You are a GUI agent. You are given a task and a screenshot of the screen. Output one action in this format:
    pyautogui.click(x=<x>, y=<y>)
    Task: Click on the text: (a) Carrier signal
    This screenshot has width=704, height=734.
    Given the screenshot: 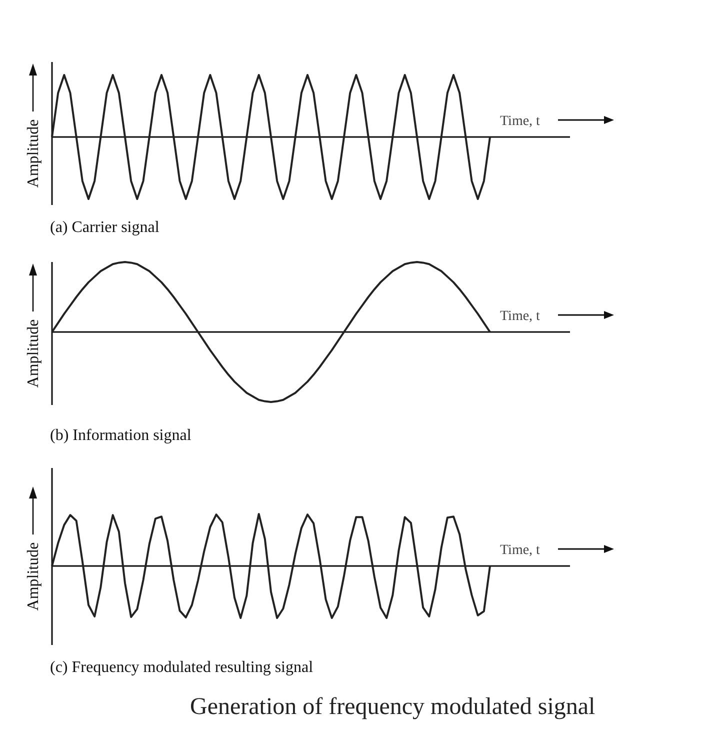 What is the action you would take?
    pyautogui.click(x=105, y=227)
    